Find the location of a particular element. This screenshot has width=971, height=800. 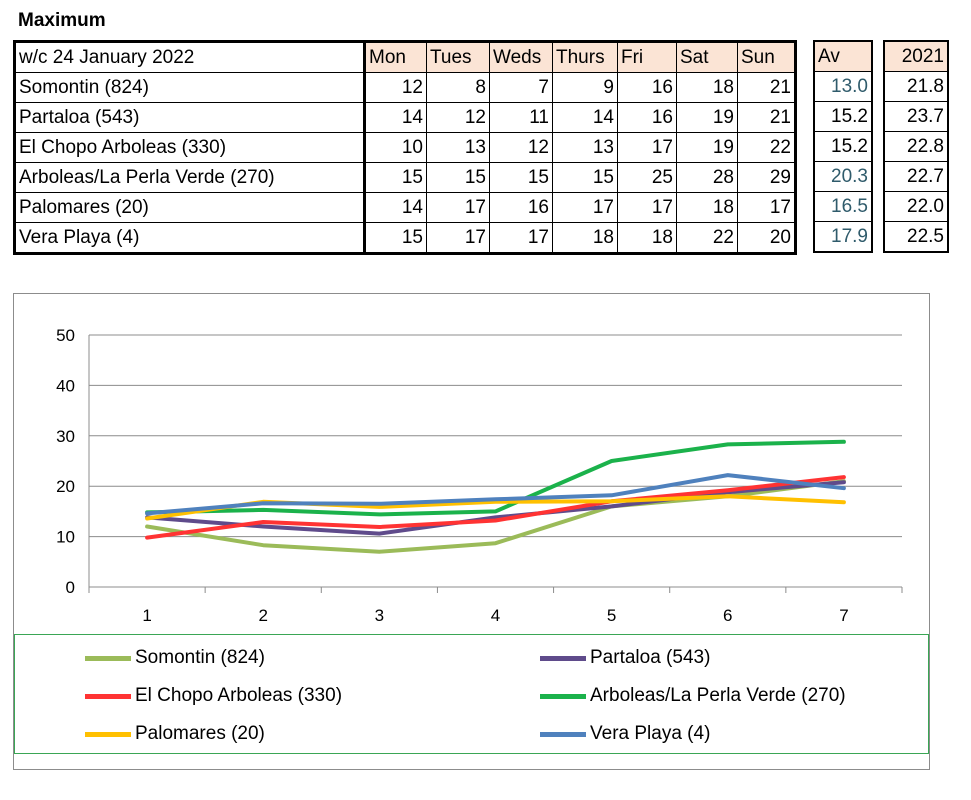

value-cell-sun: 17 is located at coordinates (766, 207).